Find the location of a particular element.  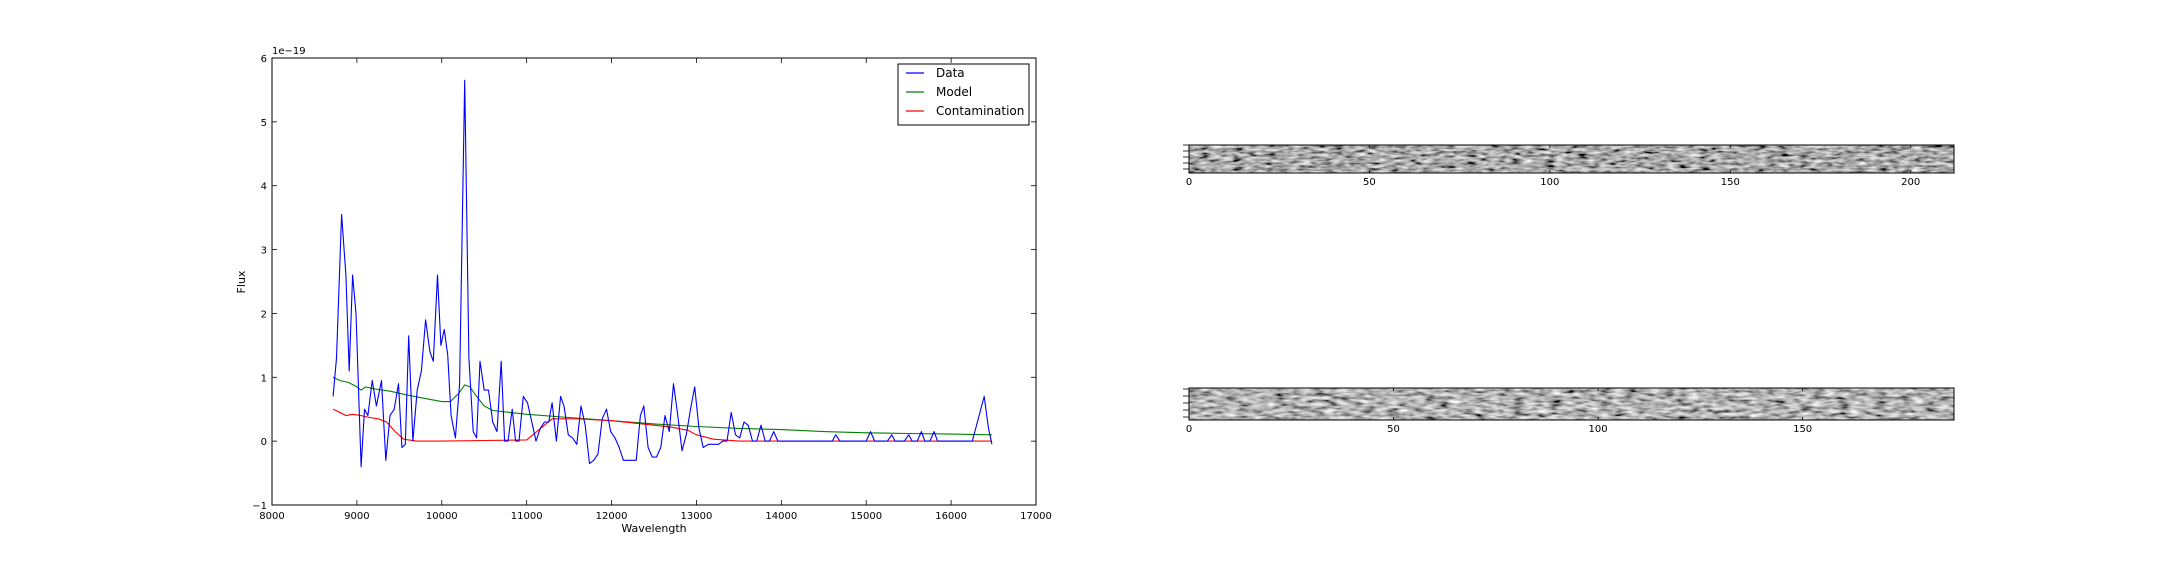

image-bottom-raster is located at coordinates (1571, 404).